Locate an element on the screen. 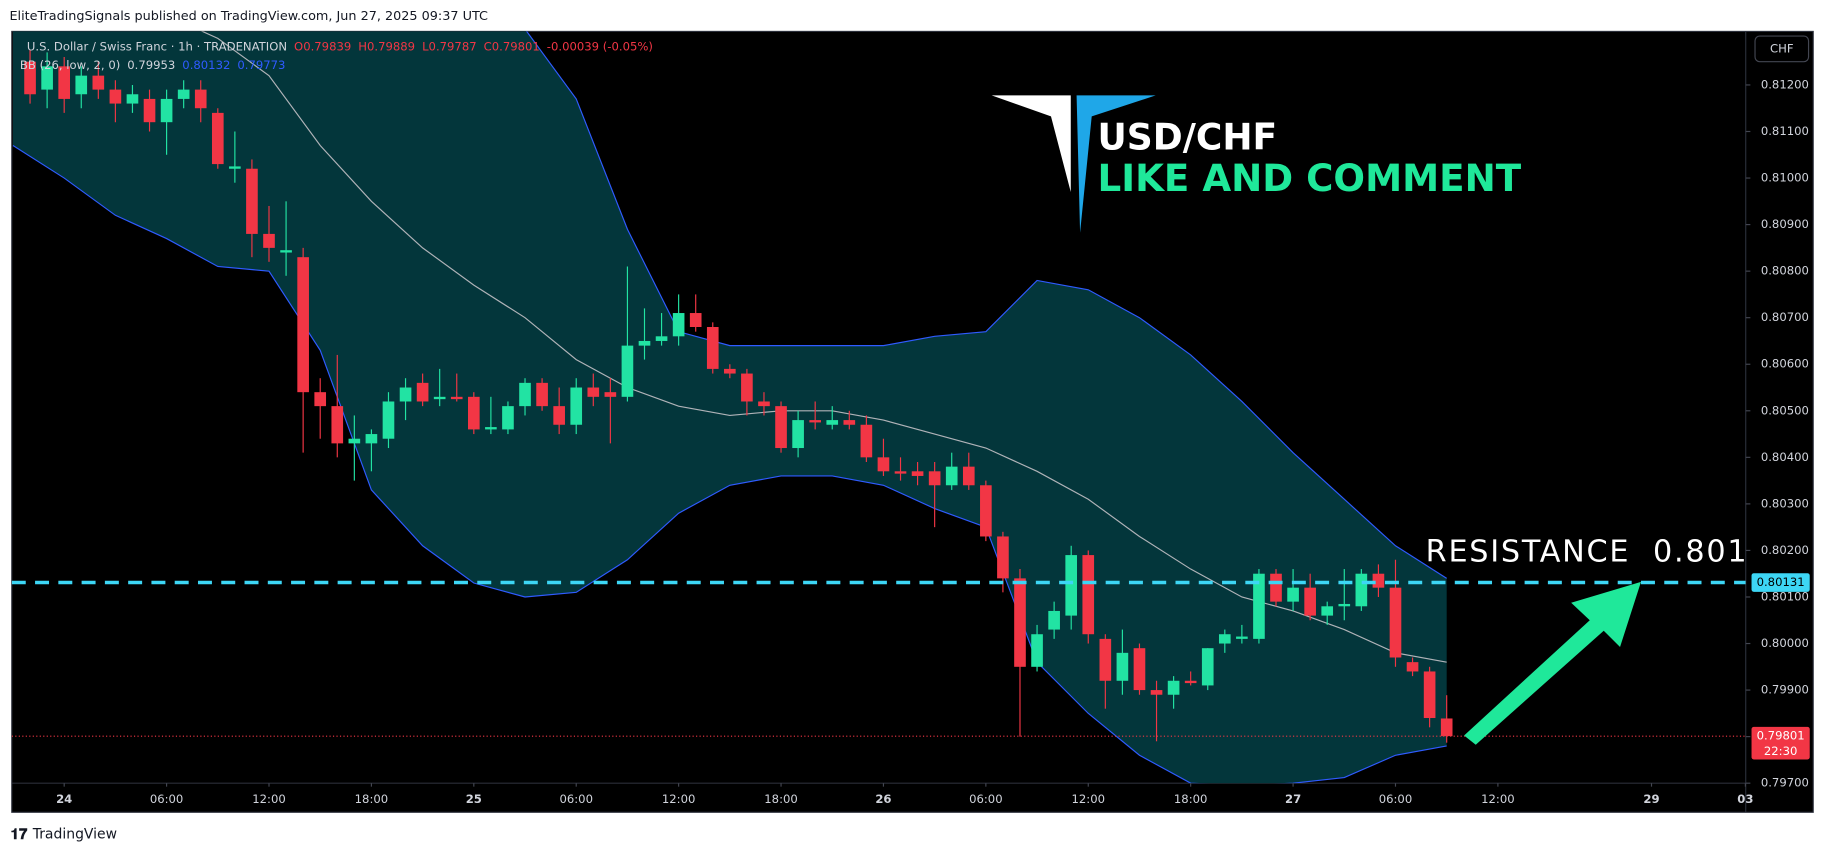  legend-ohlc: L0.79787 is located at coordinates (449, 46).